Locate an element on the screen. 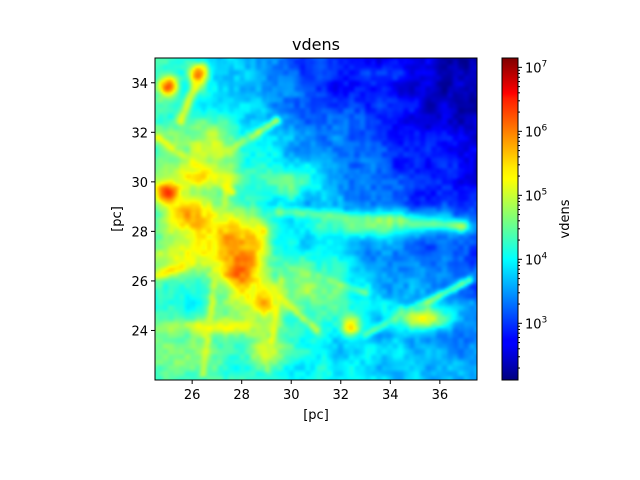  x-tick-label: 28 is located at coordinates (241, 395).